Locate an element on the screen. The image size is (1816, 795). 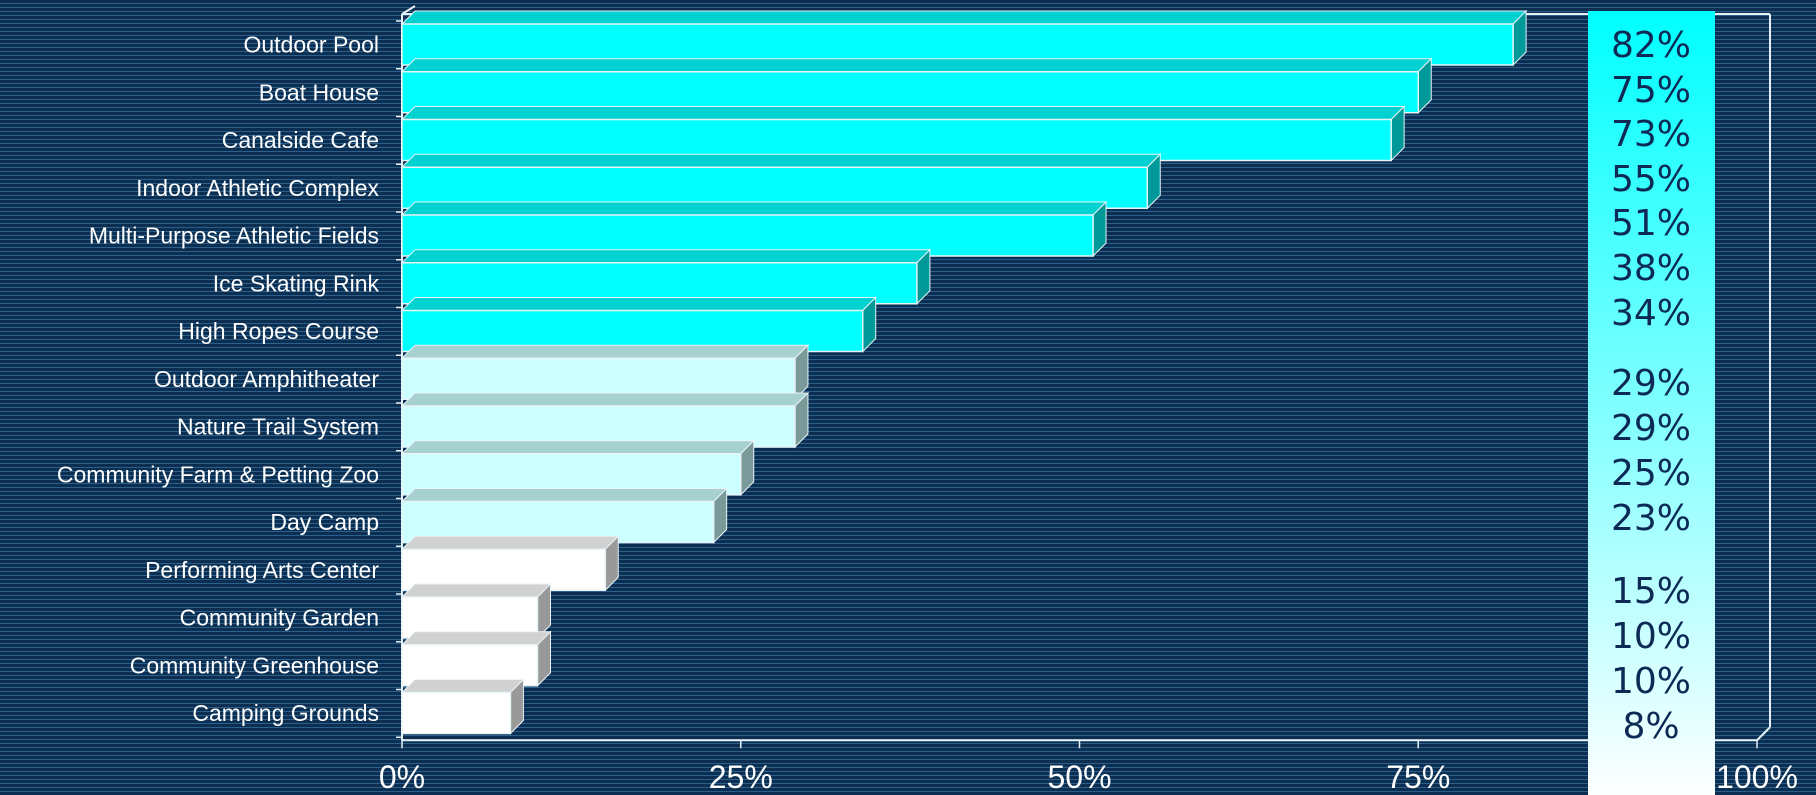
data-label: 82% is located at coordinates (1651, 45).